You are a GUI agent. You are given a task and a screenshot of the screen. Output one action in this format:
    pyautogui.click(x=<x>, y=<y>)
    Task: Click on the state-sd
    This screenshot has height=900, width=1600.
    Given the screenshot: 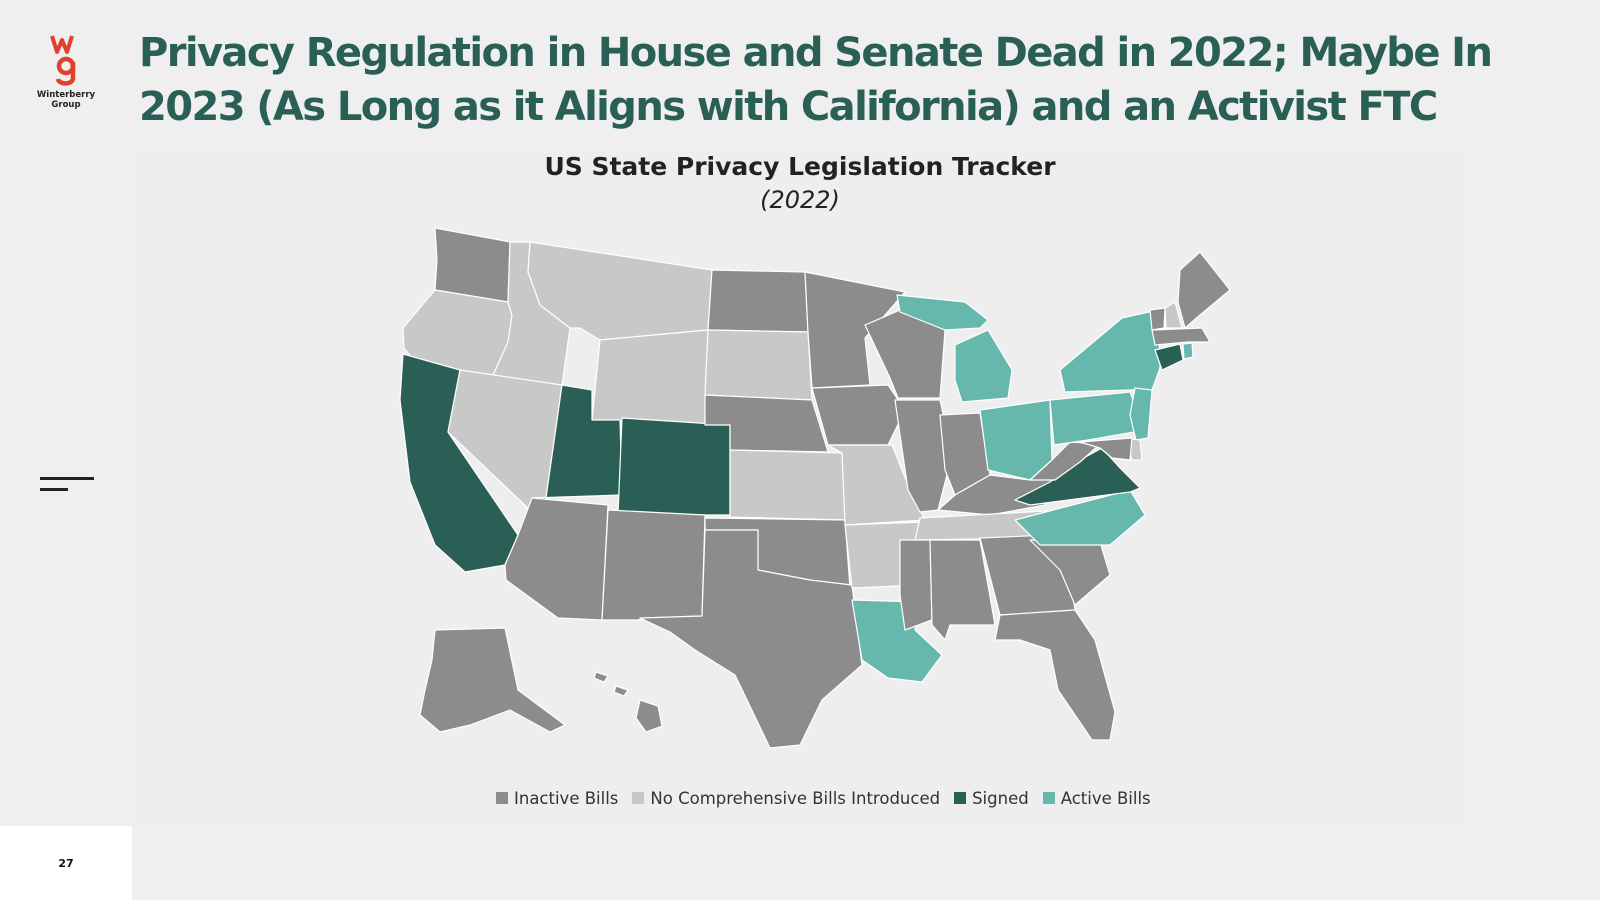 What is the action you would take?
    pyautogui.click(x=758, y=365)
    